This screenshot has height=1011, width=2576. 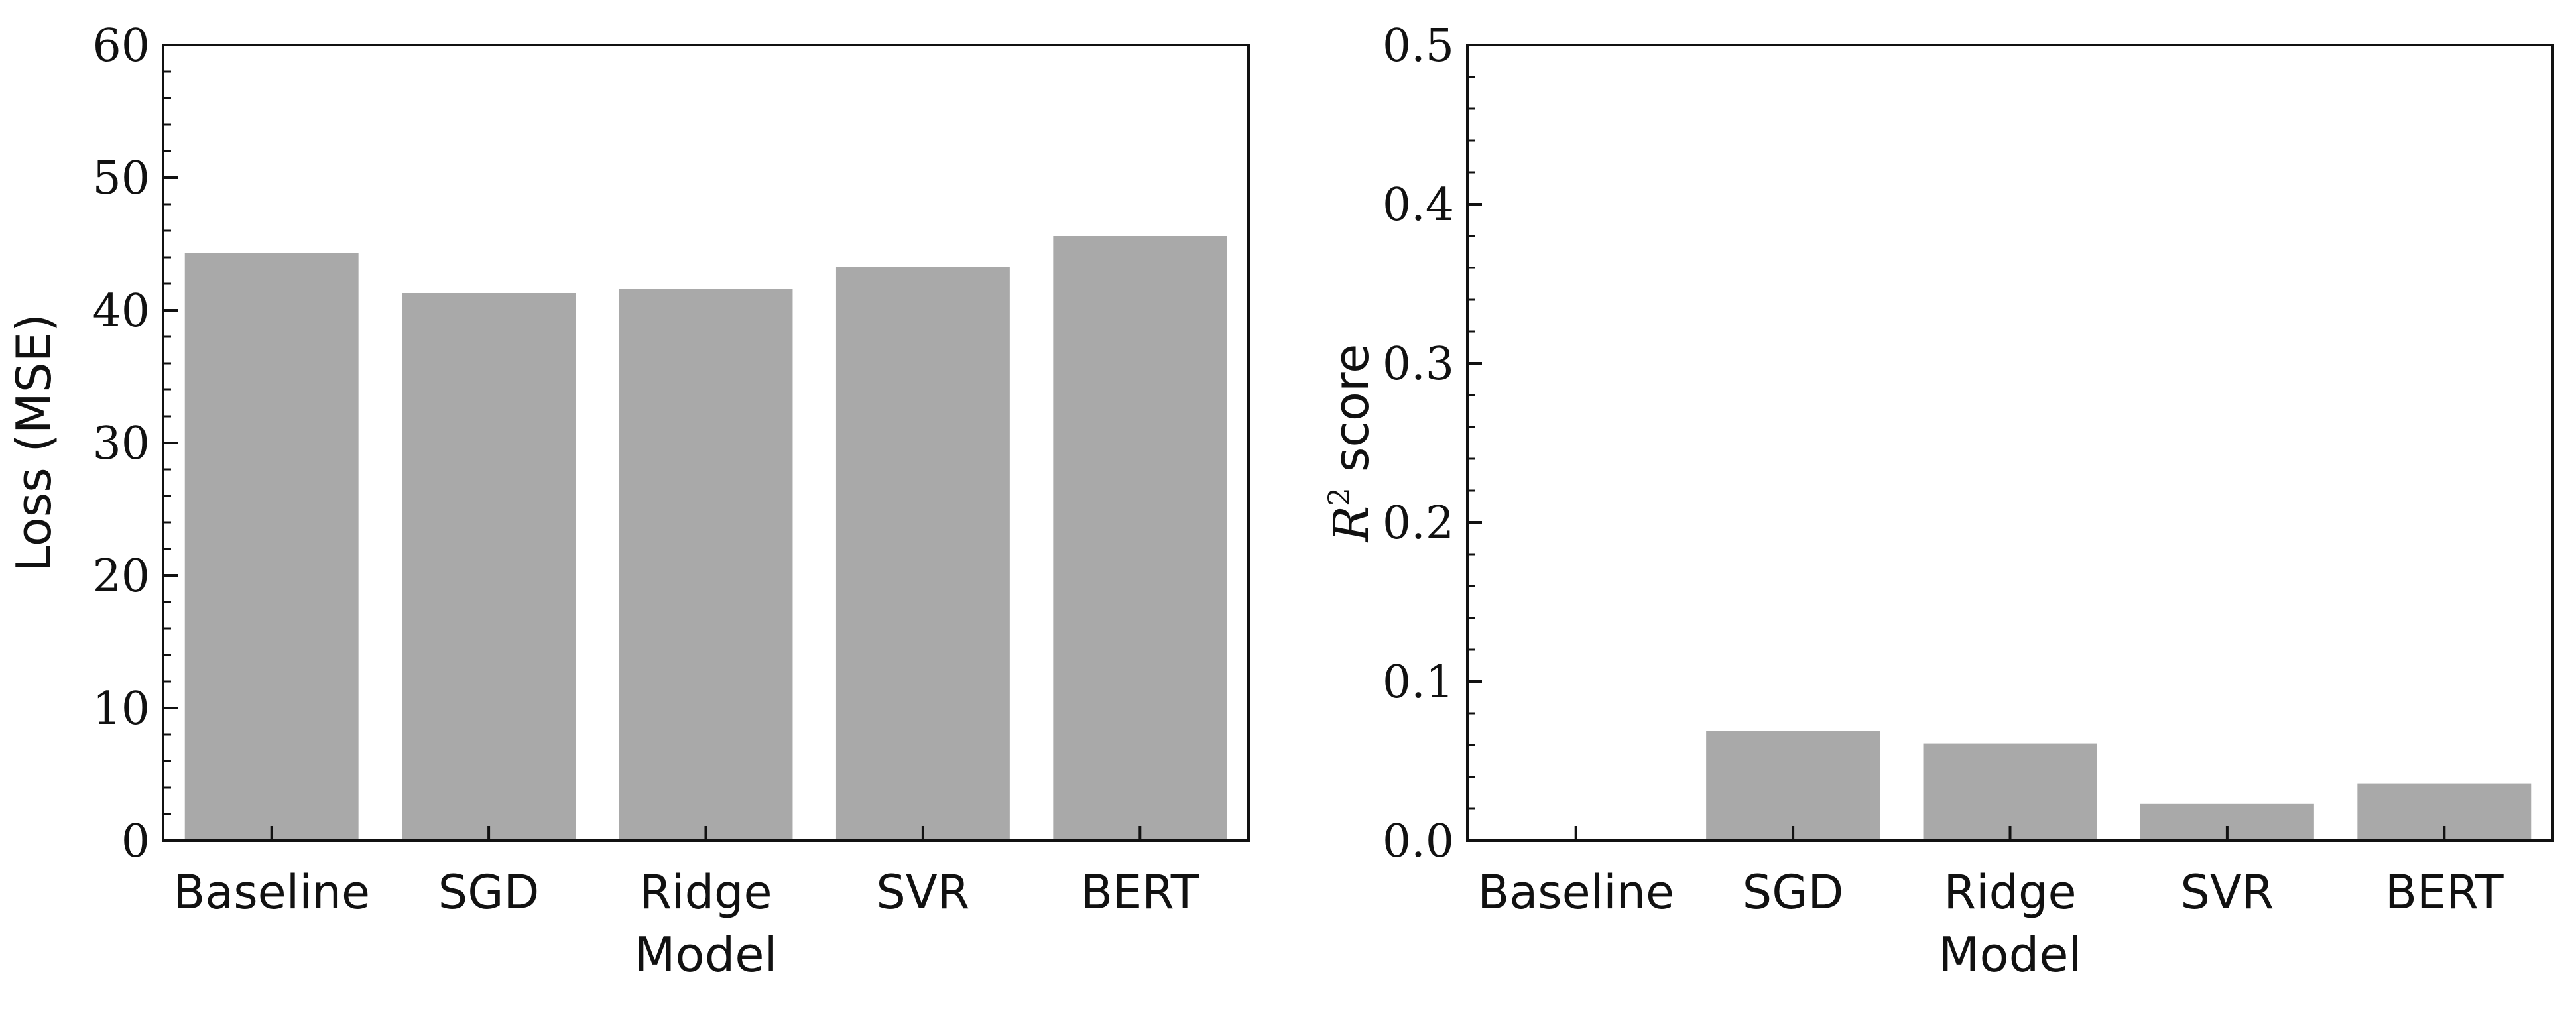 I want to click on y-tick-label: 0.3, so click(x=1418, y=364).